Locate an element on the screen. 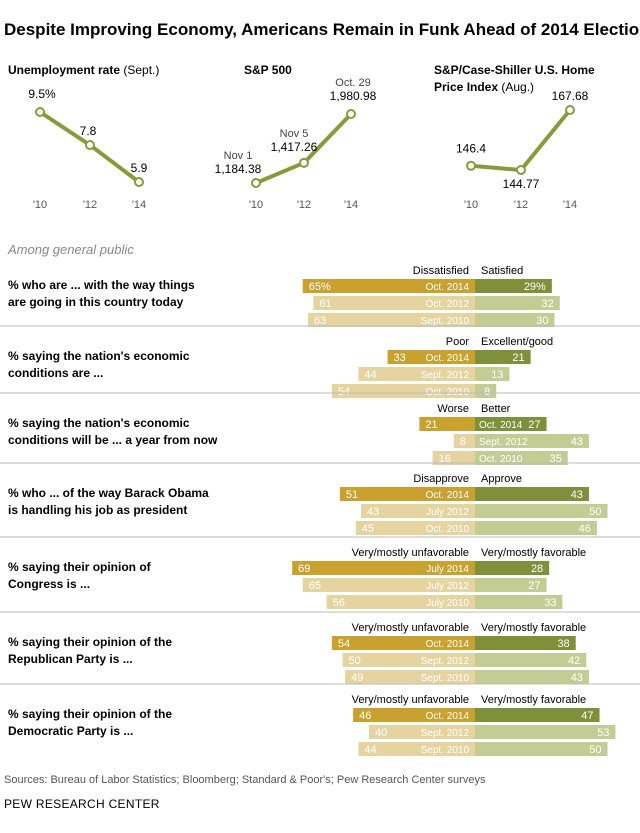 The image size is (640, 833). bar-value-negative: 43 is located at coordinates (373, 512).